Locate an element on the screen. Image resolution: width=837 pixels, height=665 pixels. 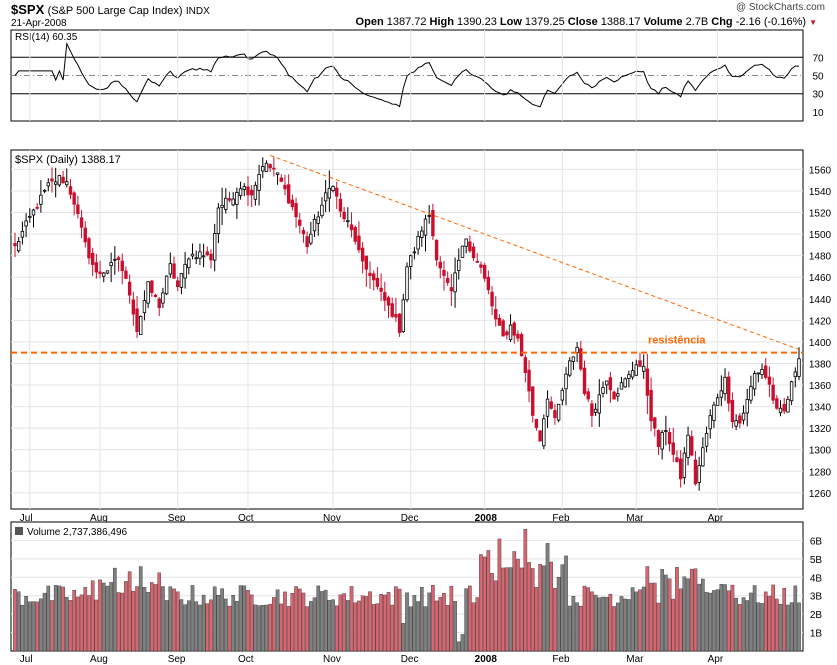
x-tick-label: Mar is located at coordinates (635, 659).